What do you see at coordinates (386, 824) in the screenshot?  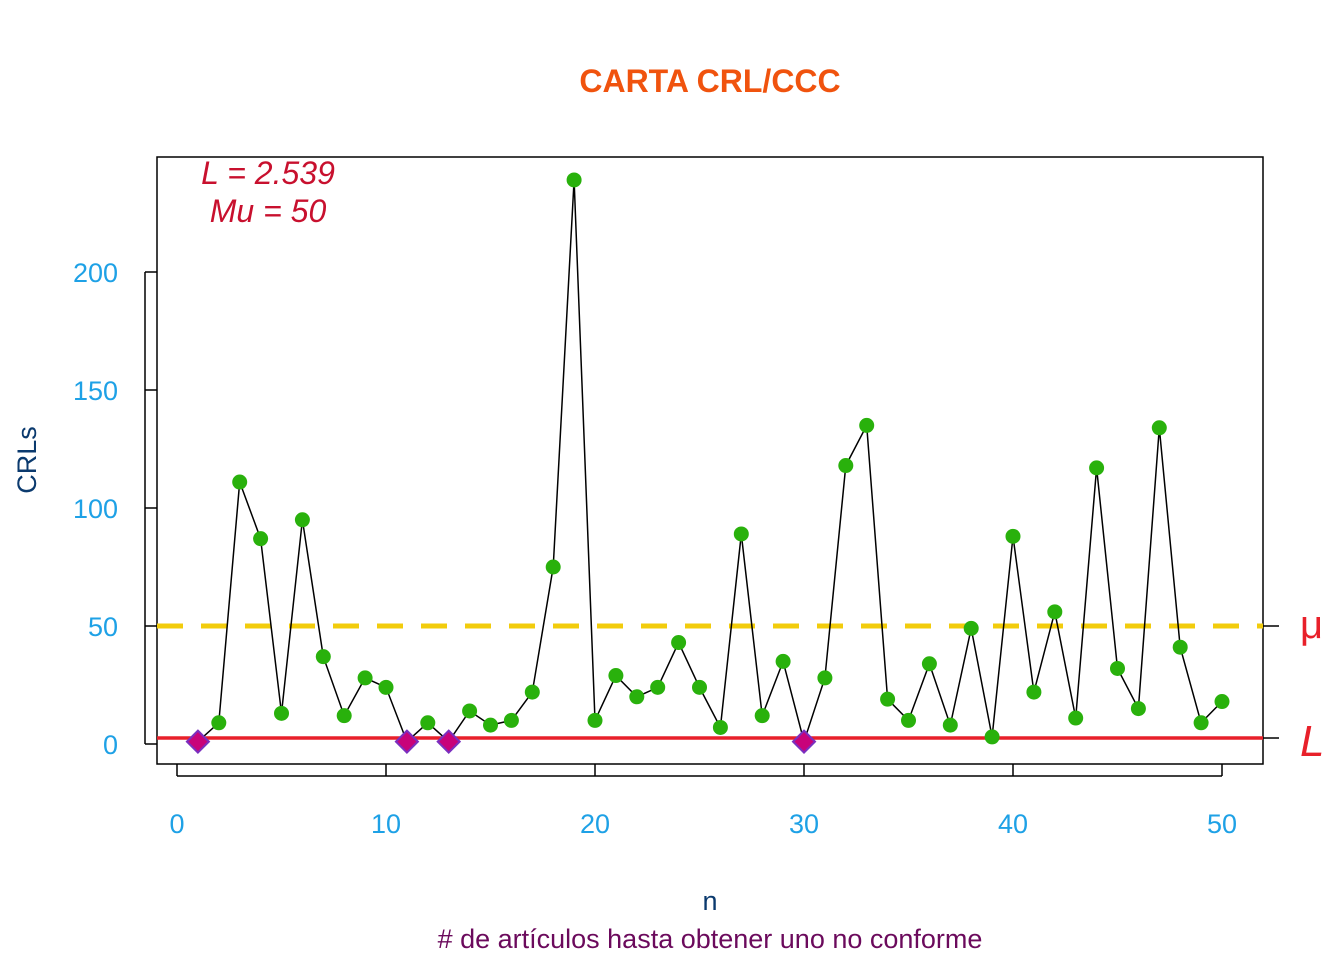 I see `x-tick-label: 10` at bounding box center [386, 824].